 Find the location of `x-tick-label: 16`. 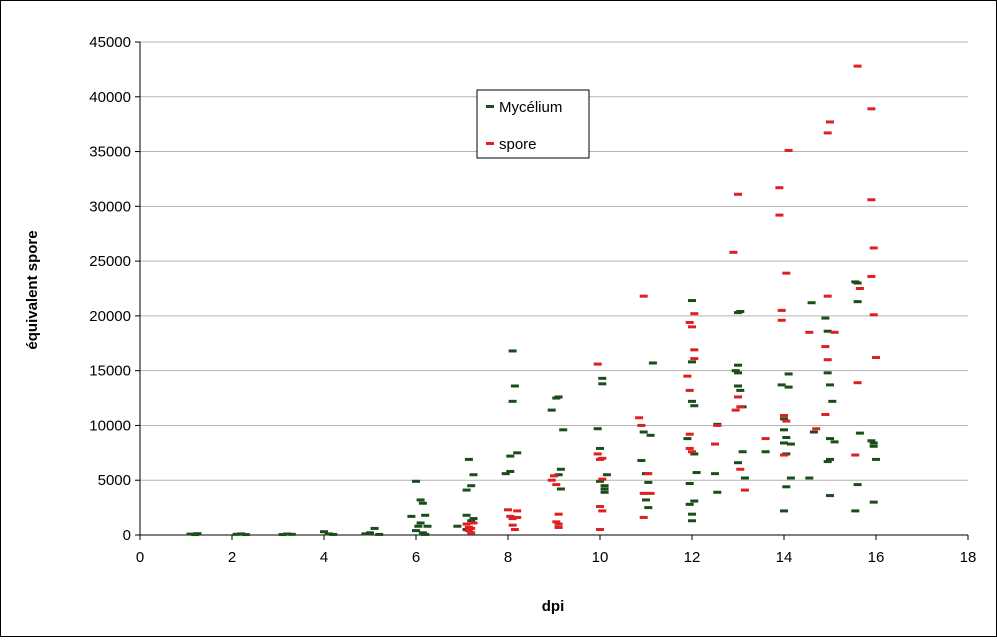

x-tick-label: 16 is located at coordinates (876, 557).